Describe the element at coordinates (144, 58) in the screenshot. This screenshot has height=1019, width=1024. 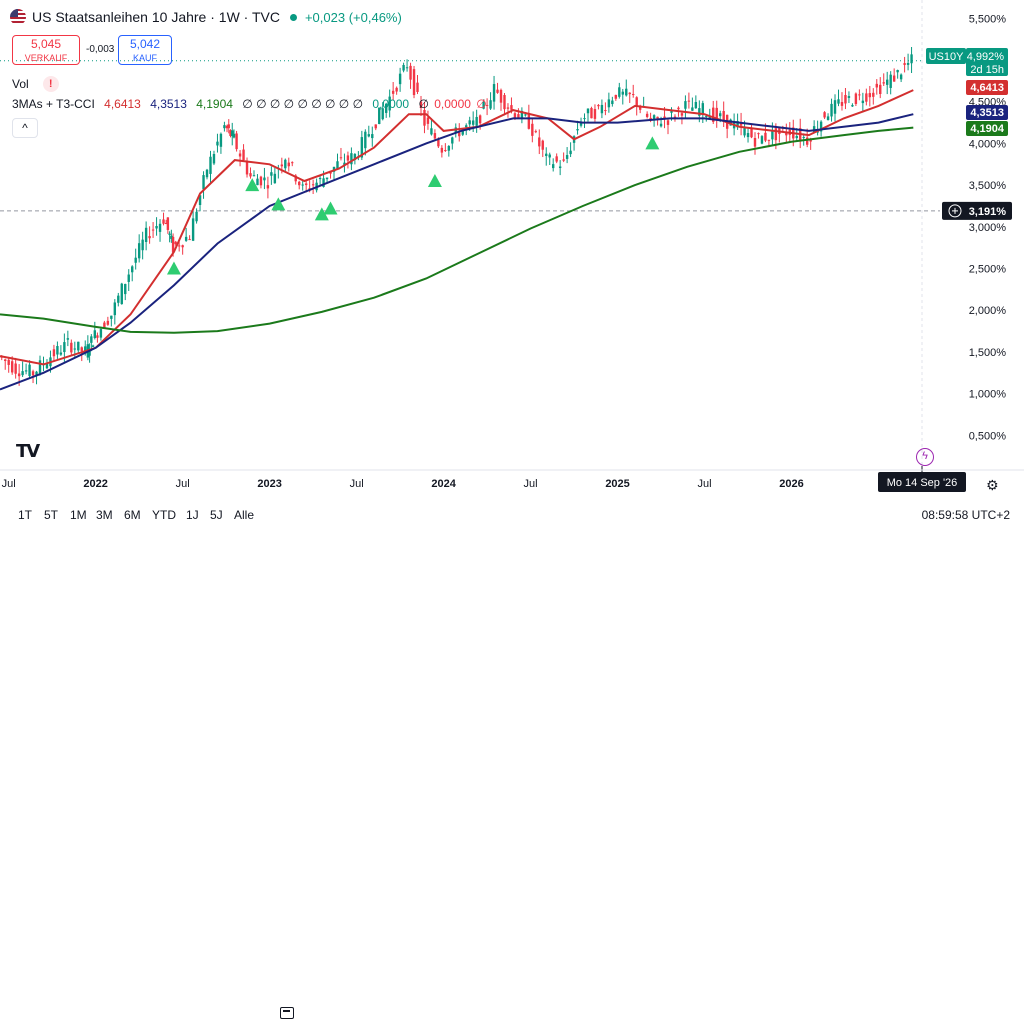
I see `buy-label: KAUF` at that location.